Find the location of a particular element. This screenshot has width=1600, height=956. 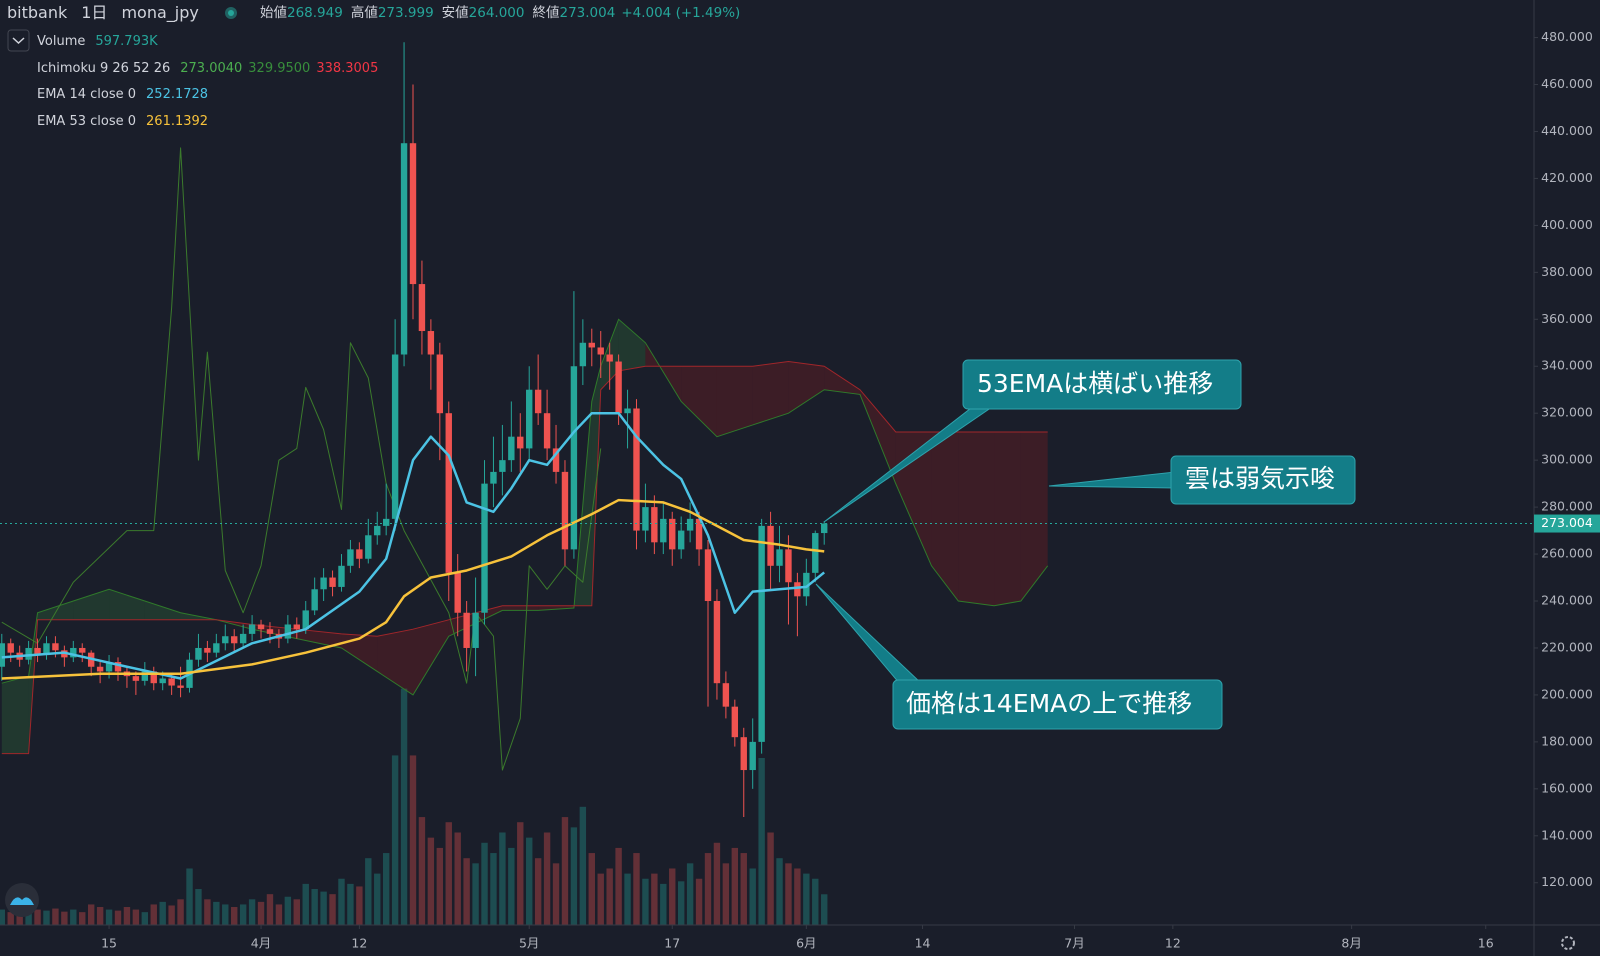

annotation: 雲は弱気示唆 is located at coordinates (1202, 480).